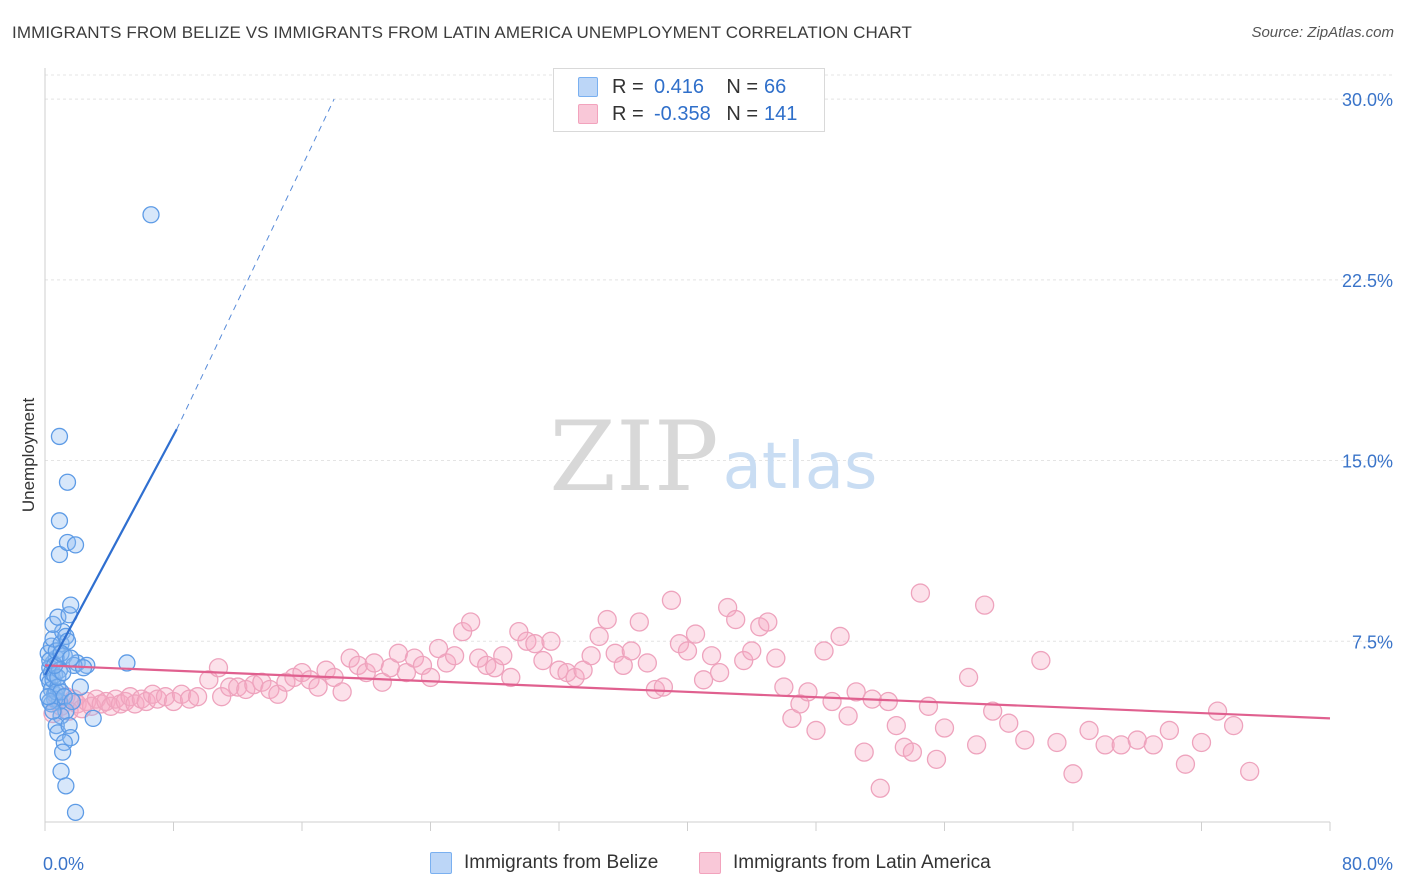 The image size is (1406, 892). I want to click on legend-label-belize: Immigrants from Belize, so click(561, 862).